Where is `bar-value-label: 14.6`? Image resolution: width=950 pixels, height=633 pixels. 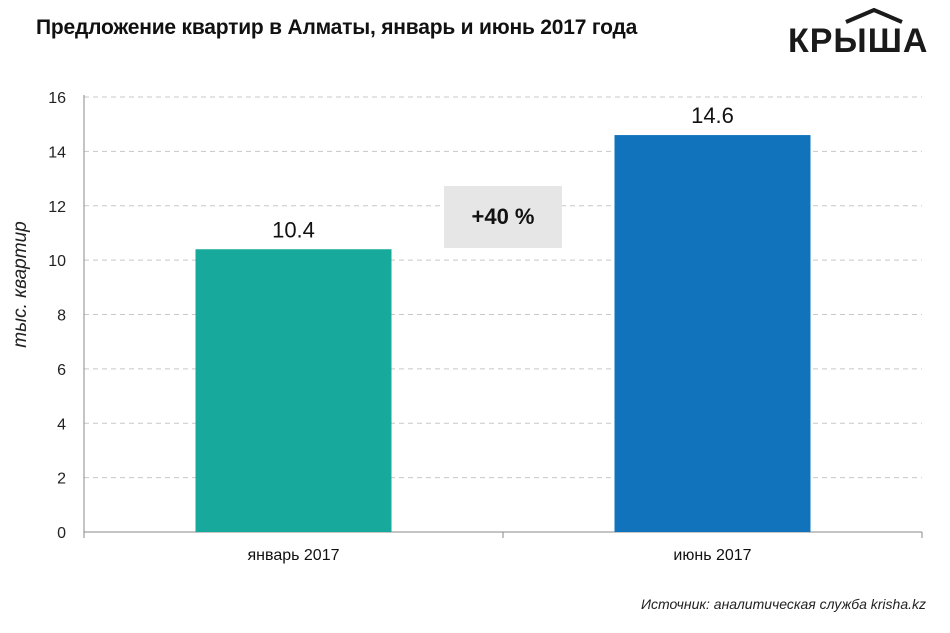 bar-value-label: 14.6 is located at coordinates (712, 115).